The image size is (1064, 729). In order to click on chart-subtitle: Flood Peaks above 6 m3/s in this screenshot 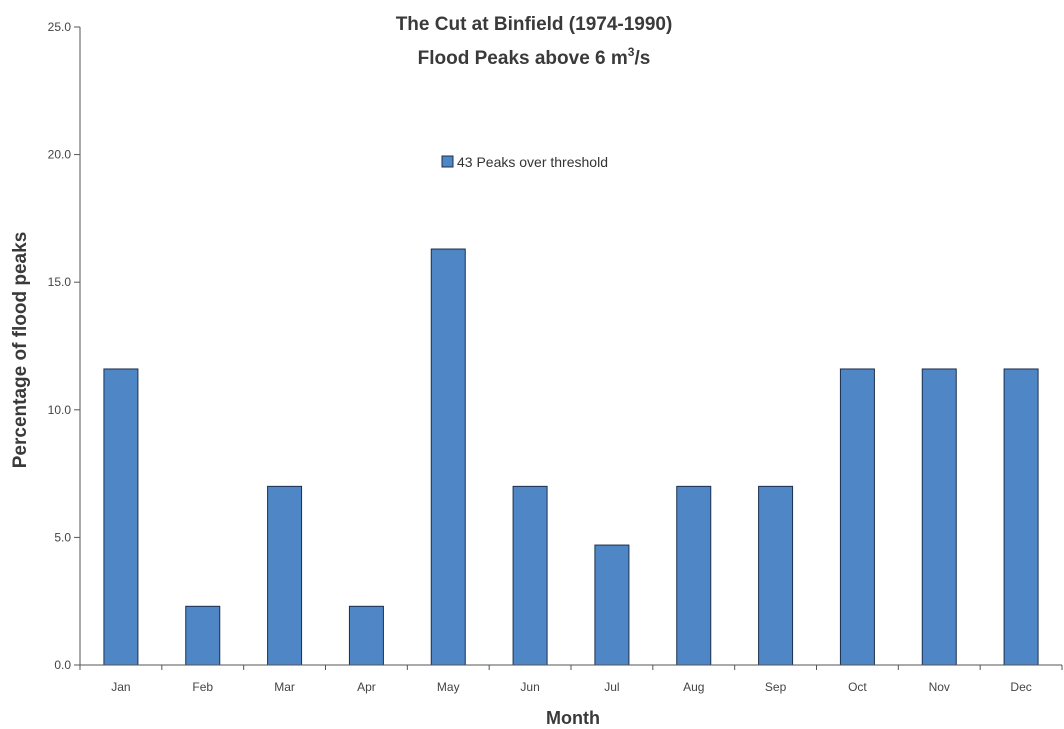, I will do `click(534, 57)`.